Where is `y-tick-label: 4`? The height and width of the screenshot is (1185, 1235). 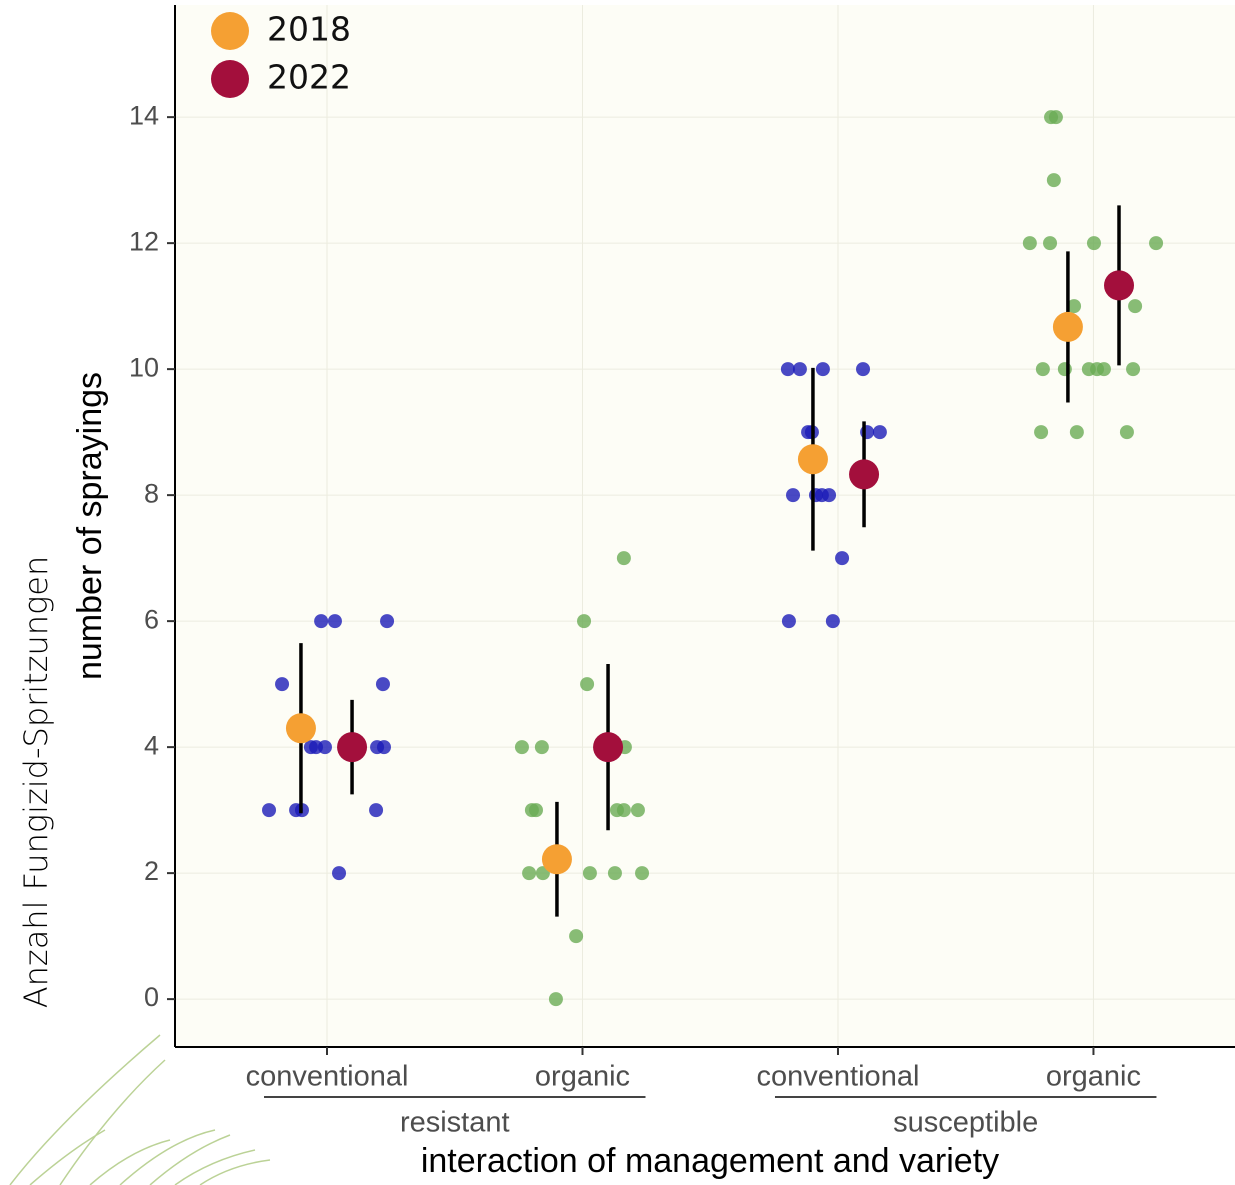
y-tick-label: 4 is located at coordinates (151, 745).